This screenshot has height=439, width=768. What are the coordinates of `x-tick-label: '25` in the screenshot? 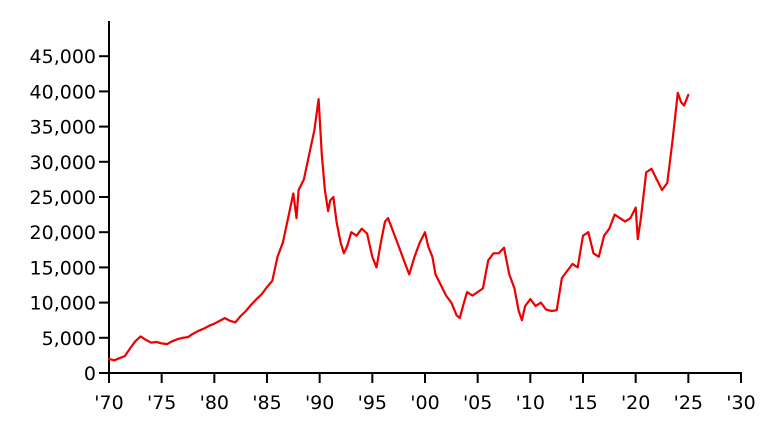 It's located at (688, 403).